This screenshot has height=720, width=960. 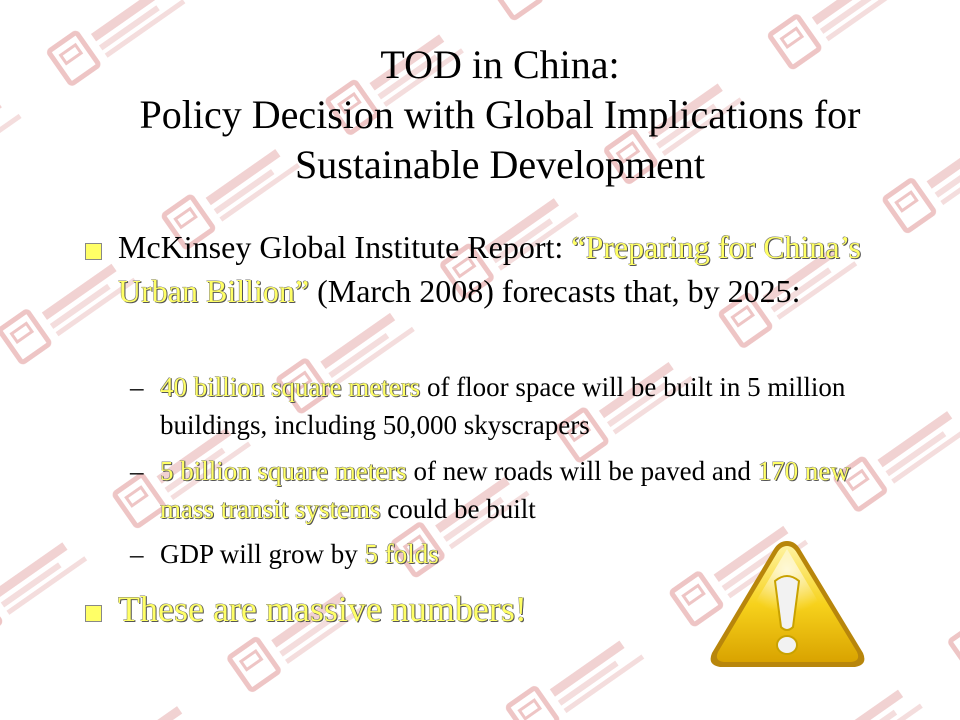 I want to click on warning-triangle-icon, so click(x=787, y=604).